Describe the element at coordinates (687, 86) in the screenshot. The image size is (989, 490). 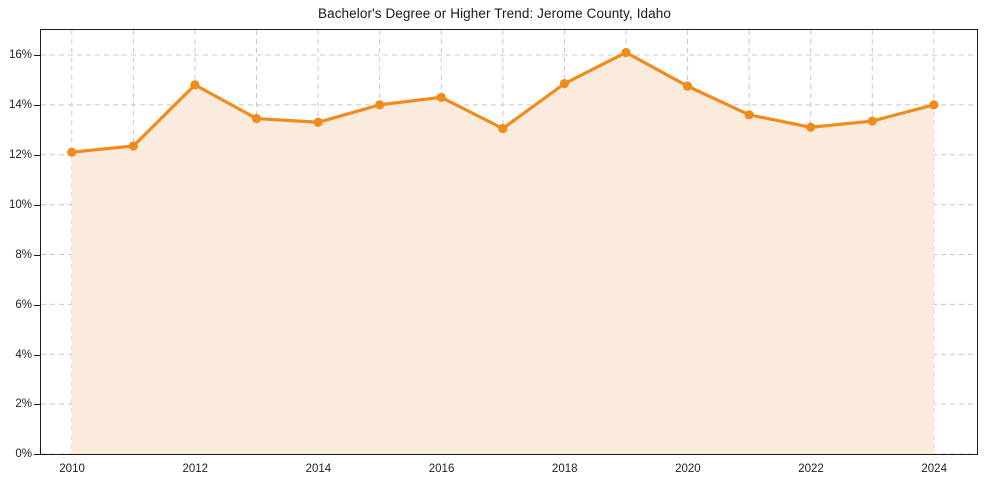
I see `data-point-marker: 2020: 14.75%` at that location.